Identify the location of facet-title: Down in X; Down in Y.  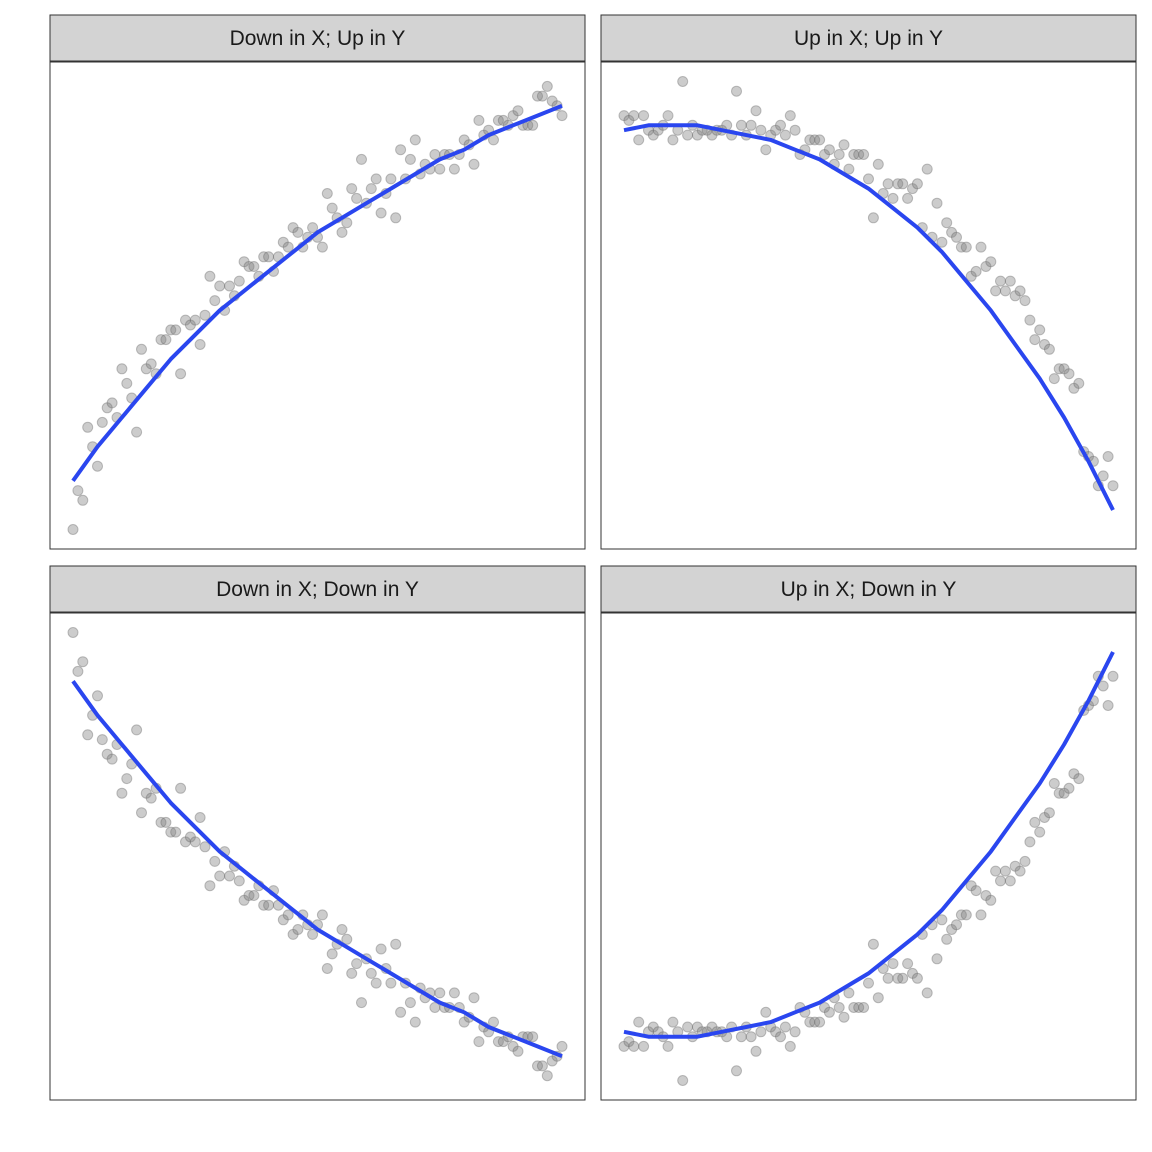
(317, 589).